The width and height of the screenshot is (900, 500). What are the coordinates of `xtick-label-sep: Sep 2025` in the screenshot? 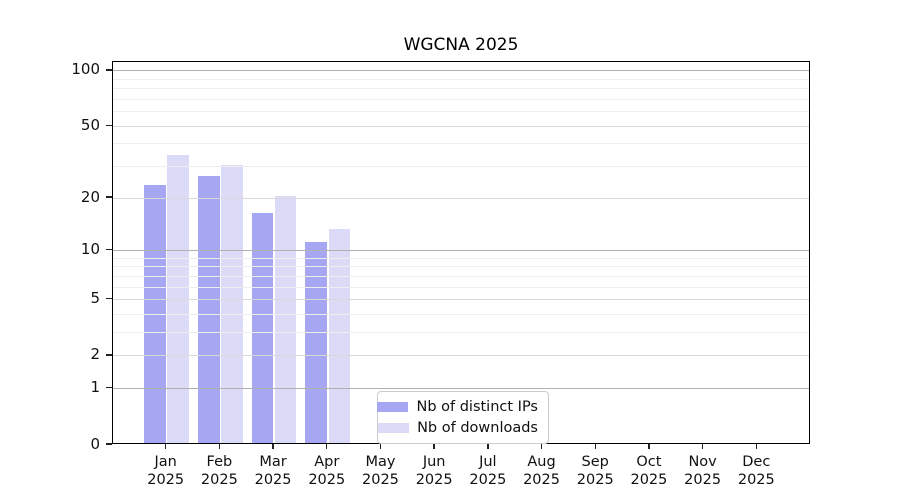 It's located at (595, 471).